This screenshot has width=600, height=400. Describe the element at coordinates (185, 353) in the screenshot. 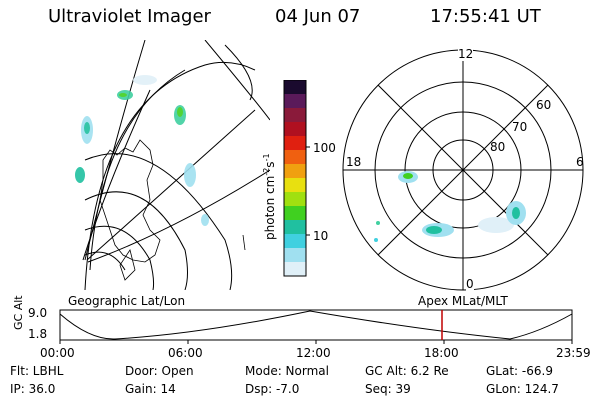

I see `time-tick-0600: 06:00` at that location.